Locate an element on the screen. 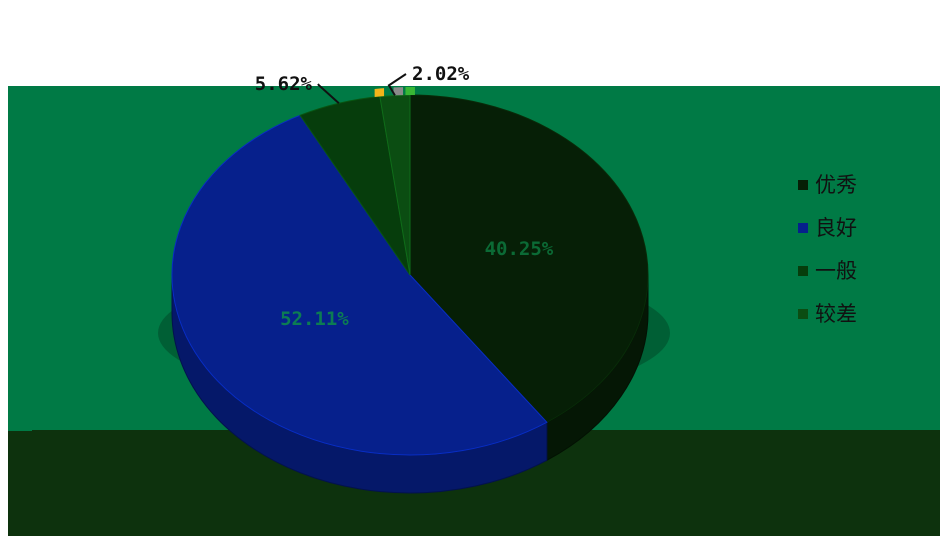 This screenshot has width=940, height=536. legend-label-3: 一般 is located at coordinates (836, 271).